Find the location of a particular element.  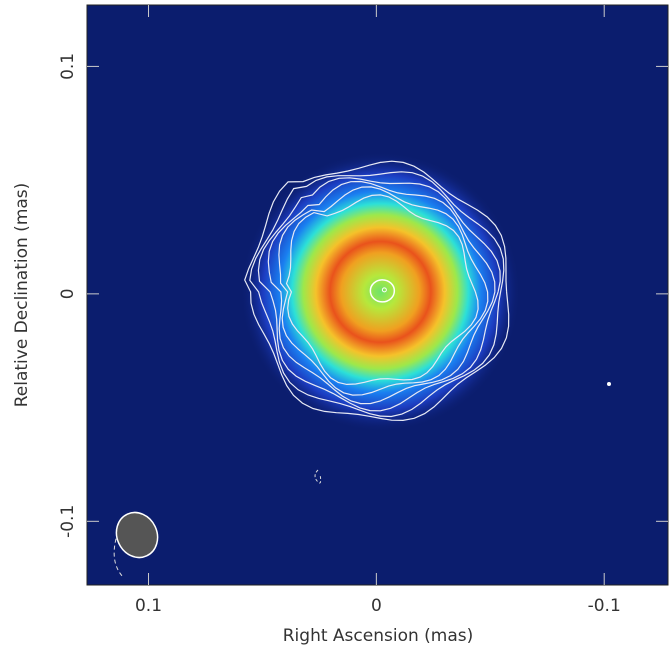

y-tick-label: 0.1 is located at coordinates (68, 66).